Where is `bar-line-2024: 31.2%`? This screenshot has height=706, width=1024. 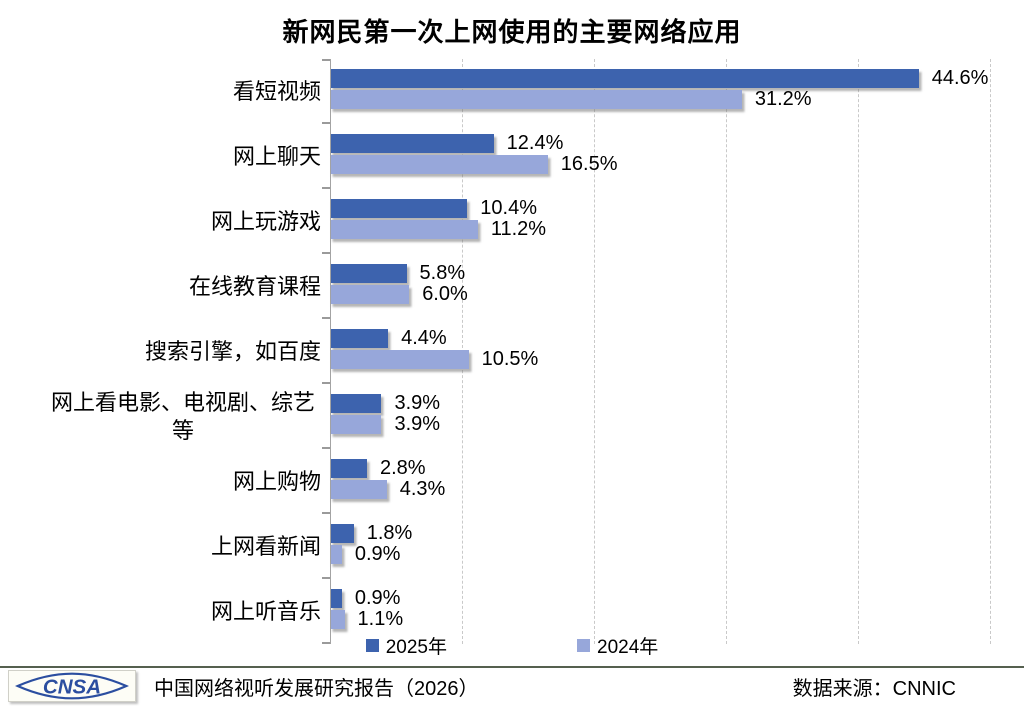 bar-line-2024: 31.2% is located at coordinates (660, 99).